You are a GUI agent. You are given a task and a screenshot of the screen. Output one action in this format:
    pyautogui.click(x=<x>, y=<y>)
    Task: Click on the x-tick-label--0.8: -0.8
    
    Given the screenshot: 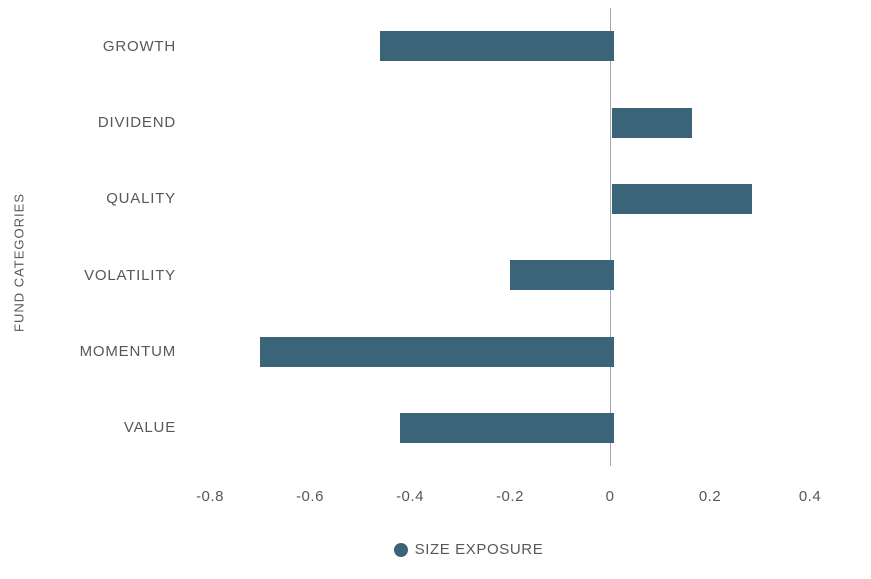 What is the action you would take?
    pyautogui.click(x=210, y=496)
    